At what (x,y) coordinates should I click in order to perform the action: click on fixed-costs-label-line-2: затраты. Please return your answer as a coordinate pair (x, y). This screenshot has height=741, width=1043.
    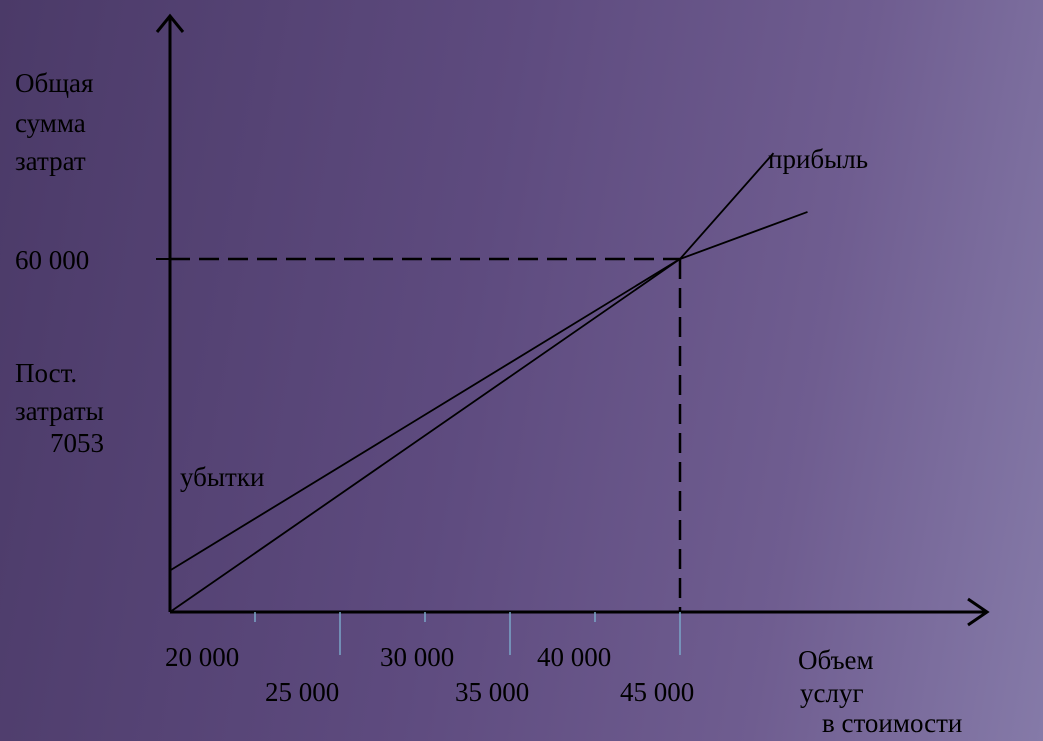
    Looking at the image, I should click on (59, 411).